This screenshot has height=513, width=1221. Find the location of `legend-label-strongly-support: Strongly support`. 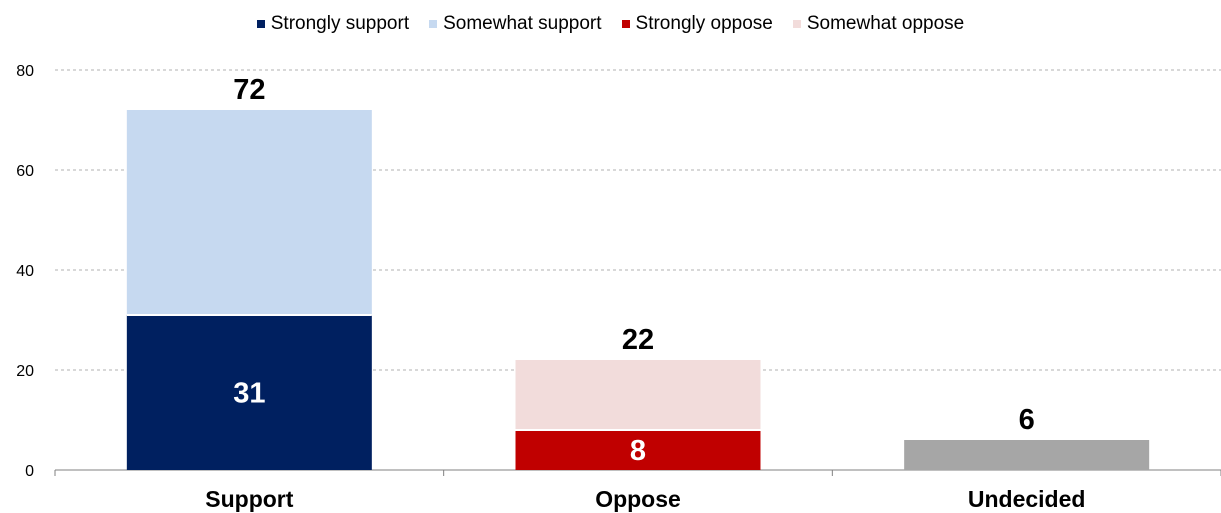

legend-label-strongly-support: Strongly support is located at coordinates (340, 23).